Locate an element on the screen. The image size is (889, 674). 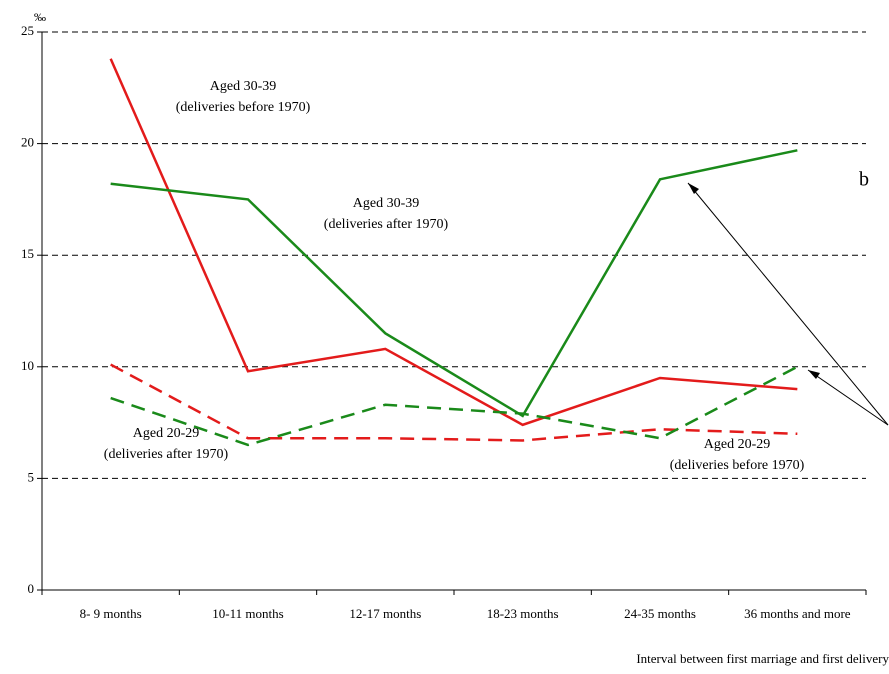
y-unit: ‰ is located at coordinates (40, 17).